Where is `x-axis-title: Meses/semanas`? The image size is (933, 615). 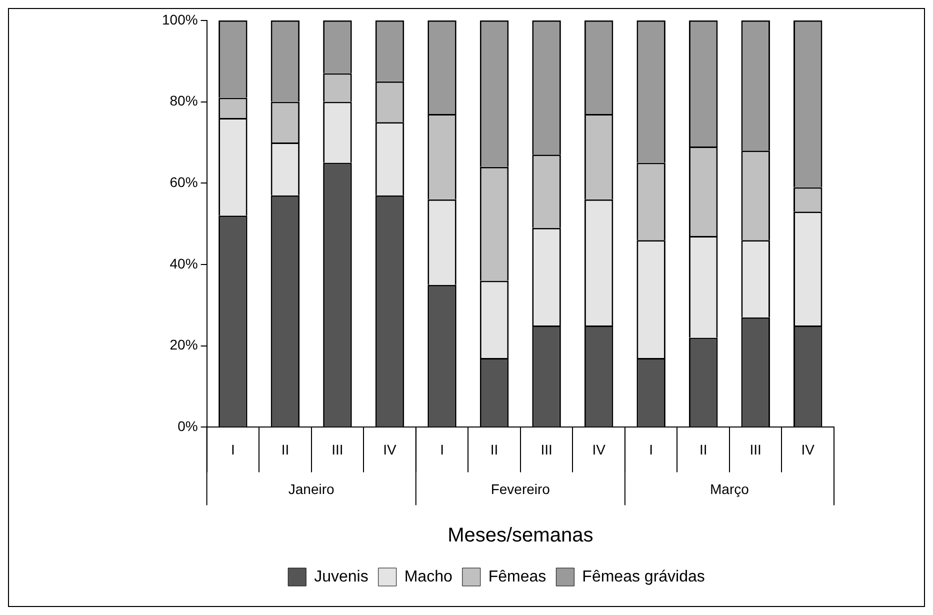 x-axis-title: Meses/semanas is located at coordinates (521, 535).